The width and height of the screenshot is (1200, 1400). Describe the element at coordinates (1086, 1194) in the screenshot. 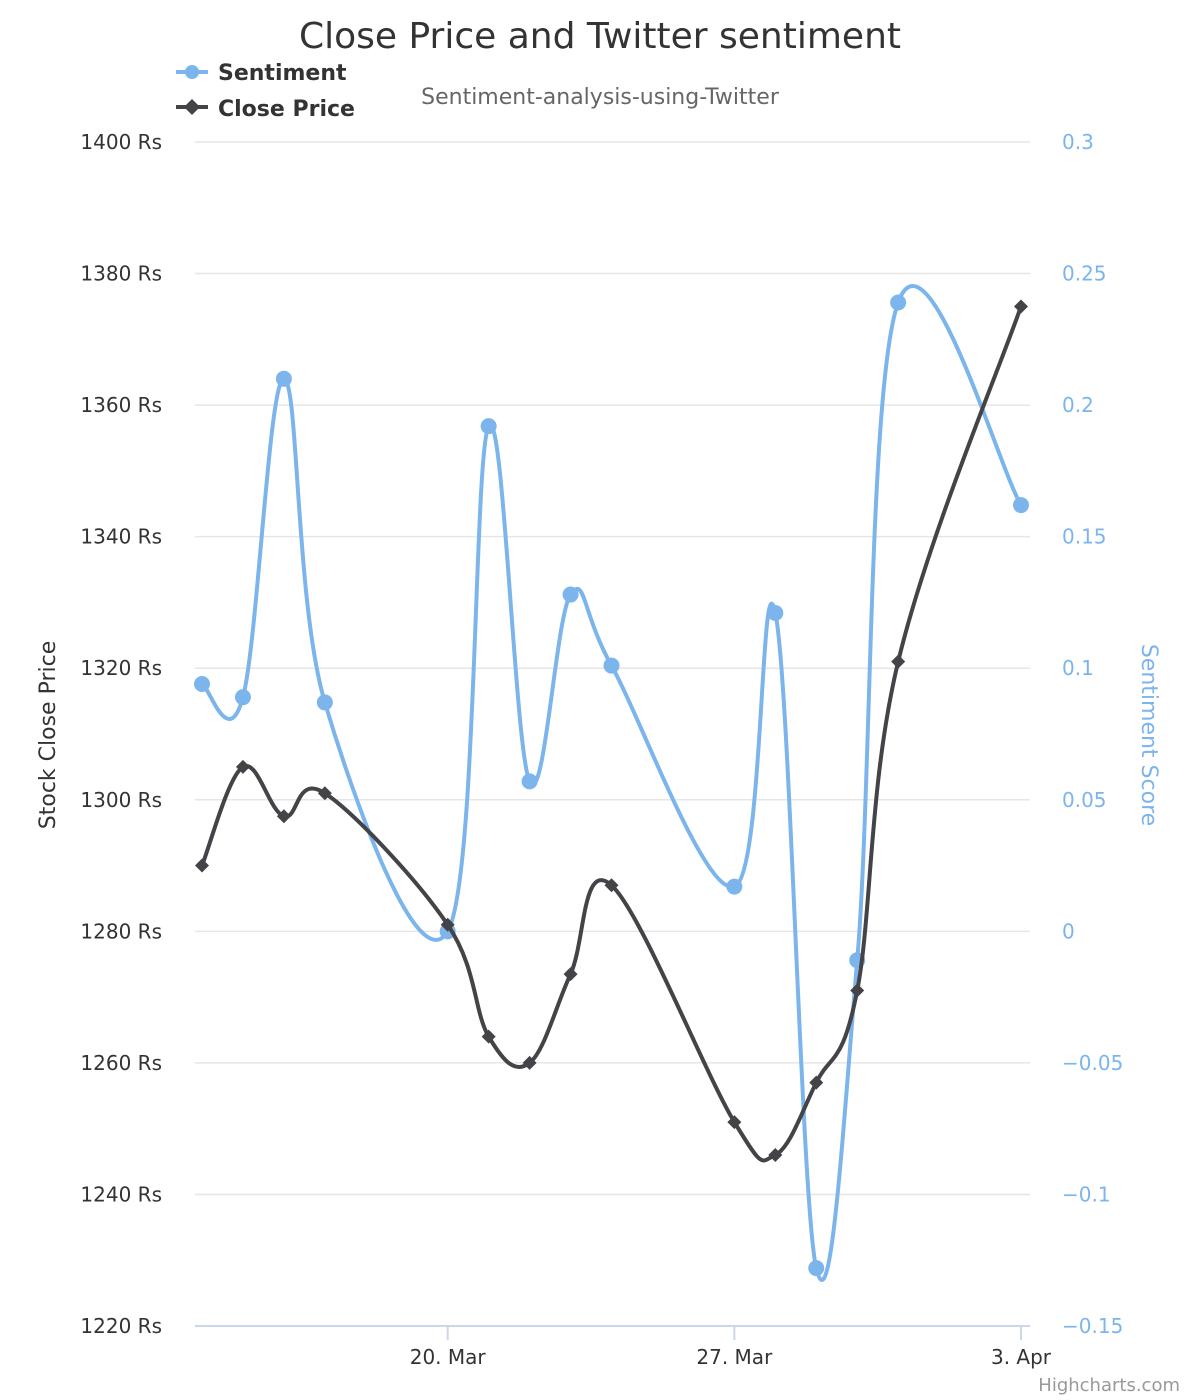

I see `y-right-tick-label: −0.1` at that location.